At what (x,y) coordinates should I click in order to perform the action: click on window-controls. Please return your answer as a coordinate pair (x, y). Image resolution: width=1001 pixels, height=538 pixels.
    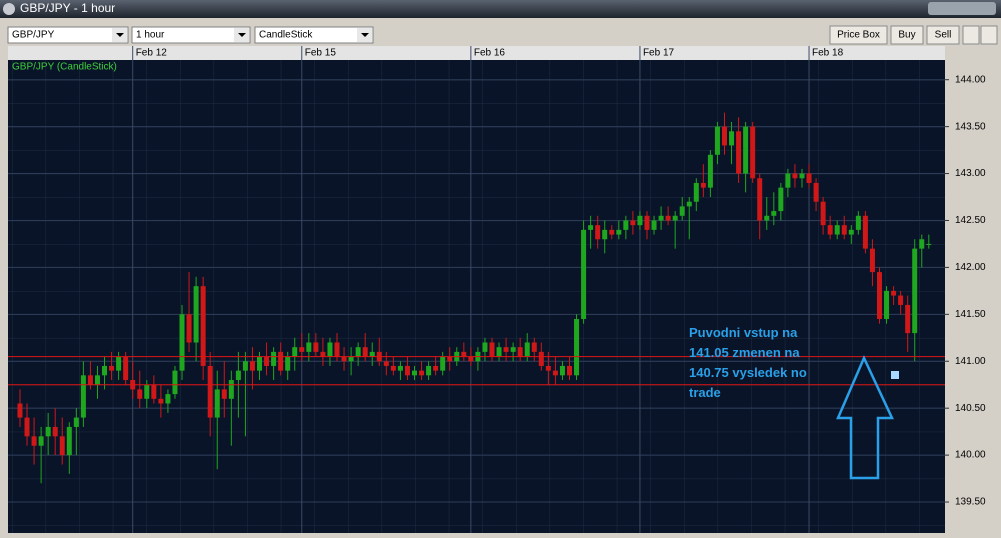
    Looking at the image, I should click on (962, 8).